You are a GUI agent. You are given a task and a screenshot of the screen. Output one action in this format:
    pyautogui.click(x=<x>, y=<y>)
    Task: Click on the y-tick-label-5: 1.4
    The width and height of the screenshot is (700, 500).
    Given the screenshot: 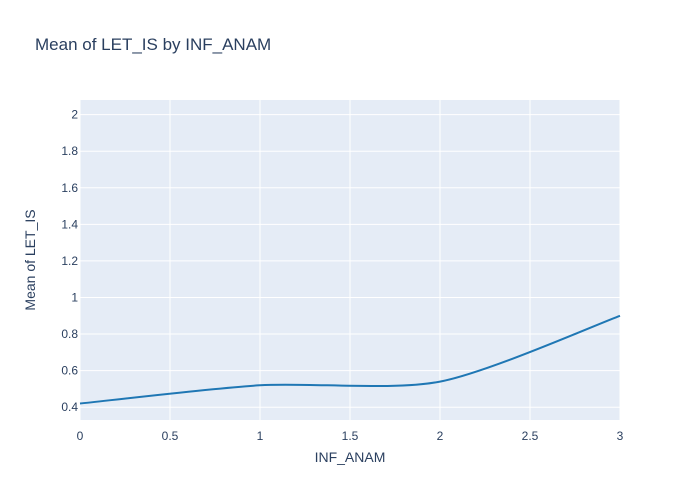 What is the action you would take?
    pyautogui.click(x=69, y=224)
    